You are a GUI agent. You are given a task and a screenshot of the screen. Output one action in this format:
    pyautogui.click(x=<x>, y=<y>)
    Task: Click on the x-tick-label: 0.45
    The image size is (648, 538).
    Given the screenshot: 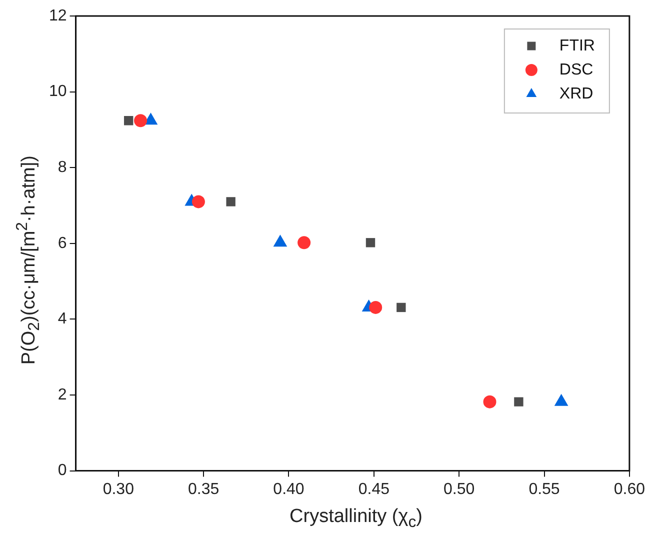 What is the action you would take?
    pyautogui.click(x=374, y=489)
    